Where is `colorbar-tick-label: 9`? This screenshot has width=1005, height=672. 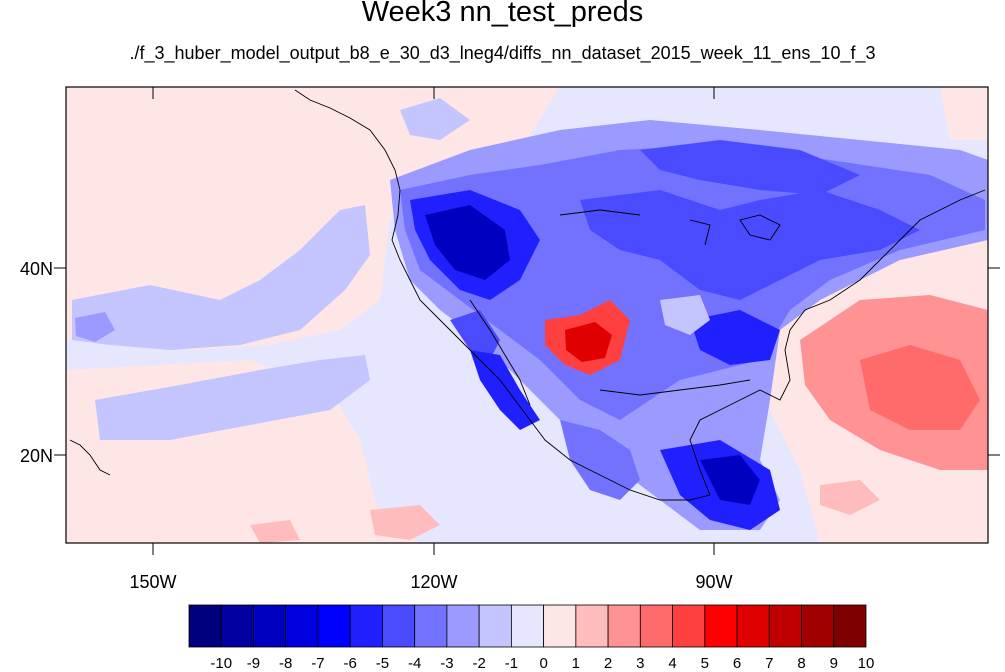
colorbar-tick-label: 9 is located at coordinates (834, 663).